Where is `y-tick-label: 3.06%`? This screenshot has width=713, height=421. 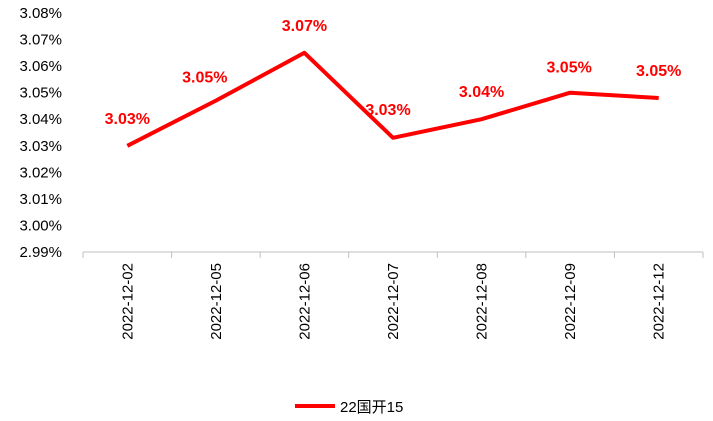
y-tick-label: 3.06% is located at coordinates (40, 66).